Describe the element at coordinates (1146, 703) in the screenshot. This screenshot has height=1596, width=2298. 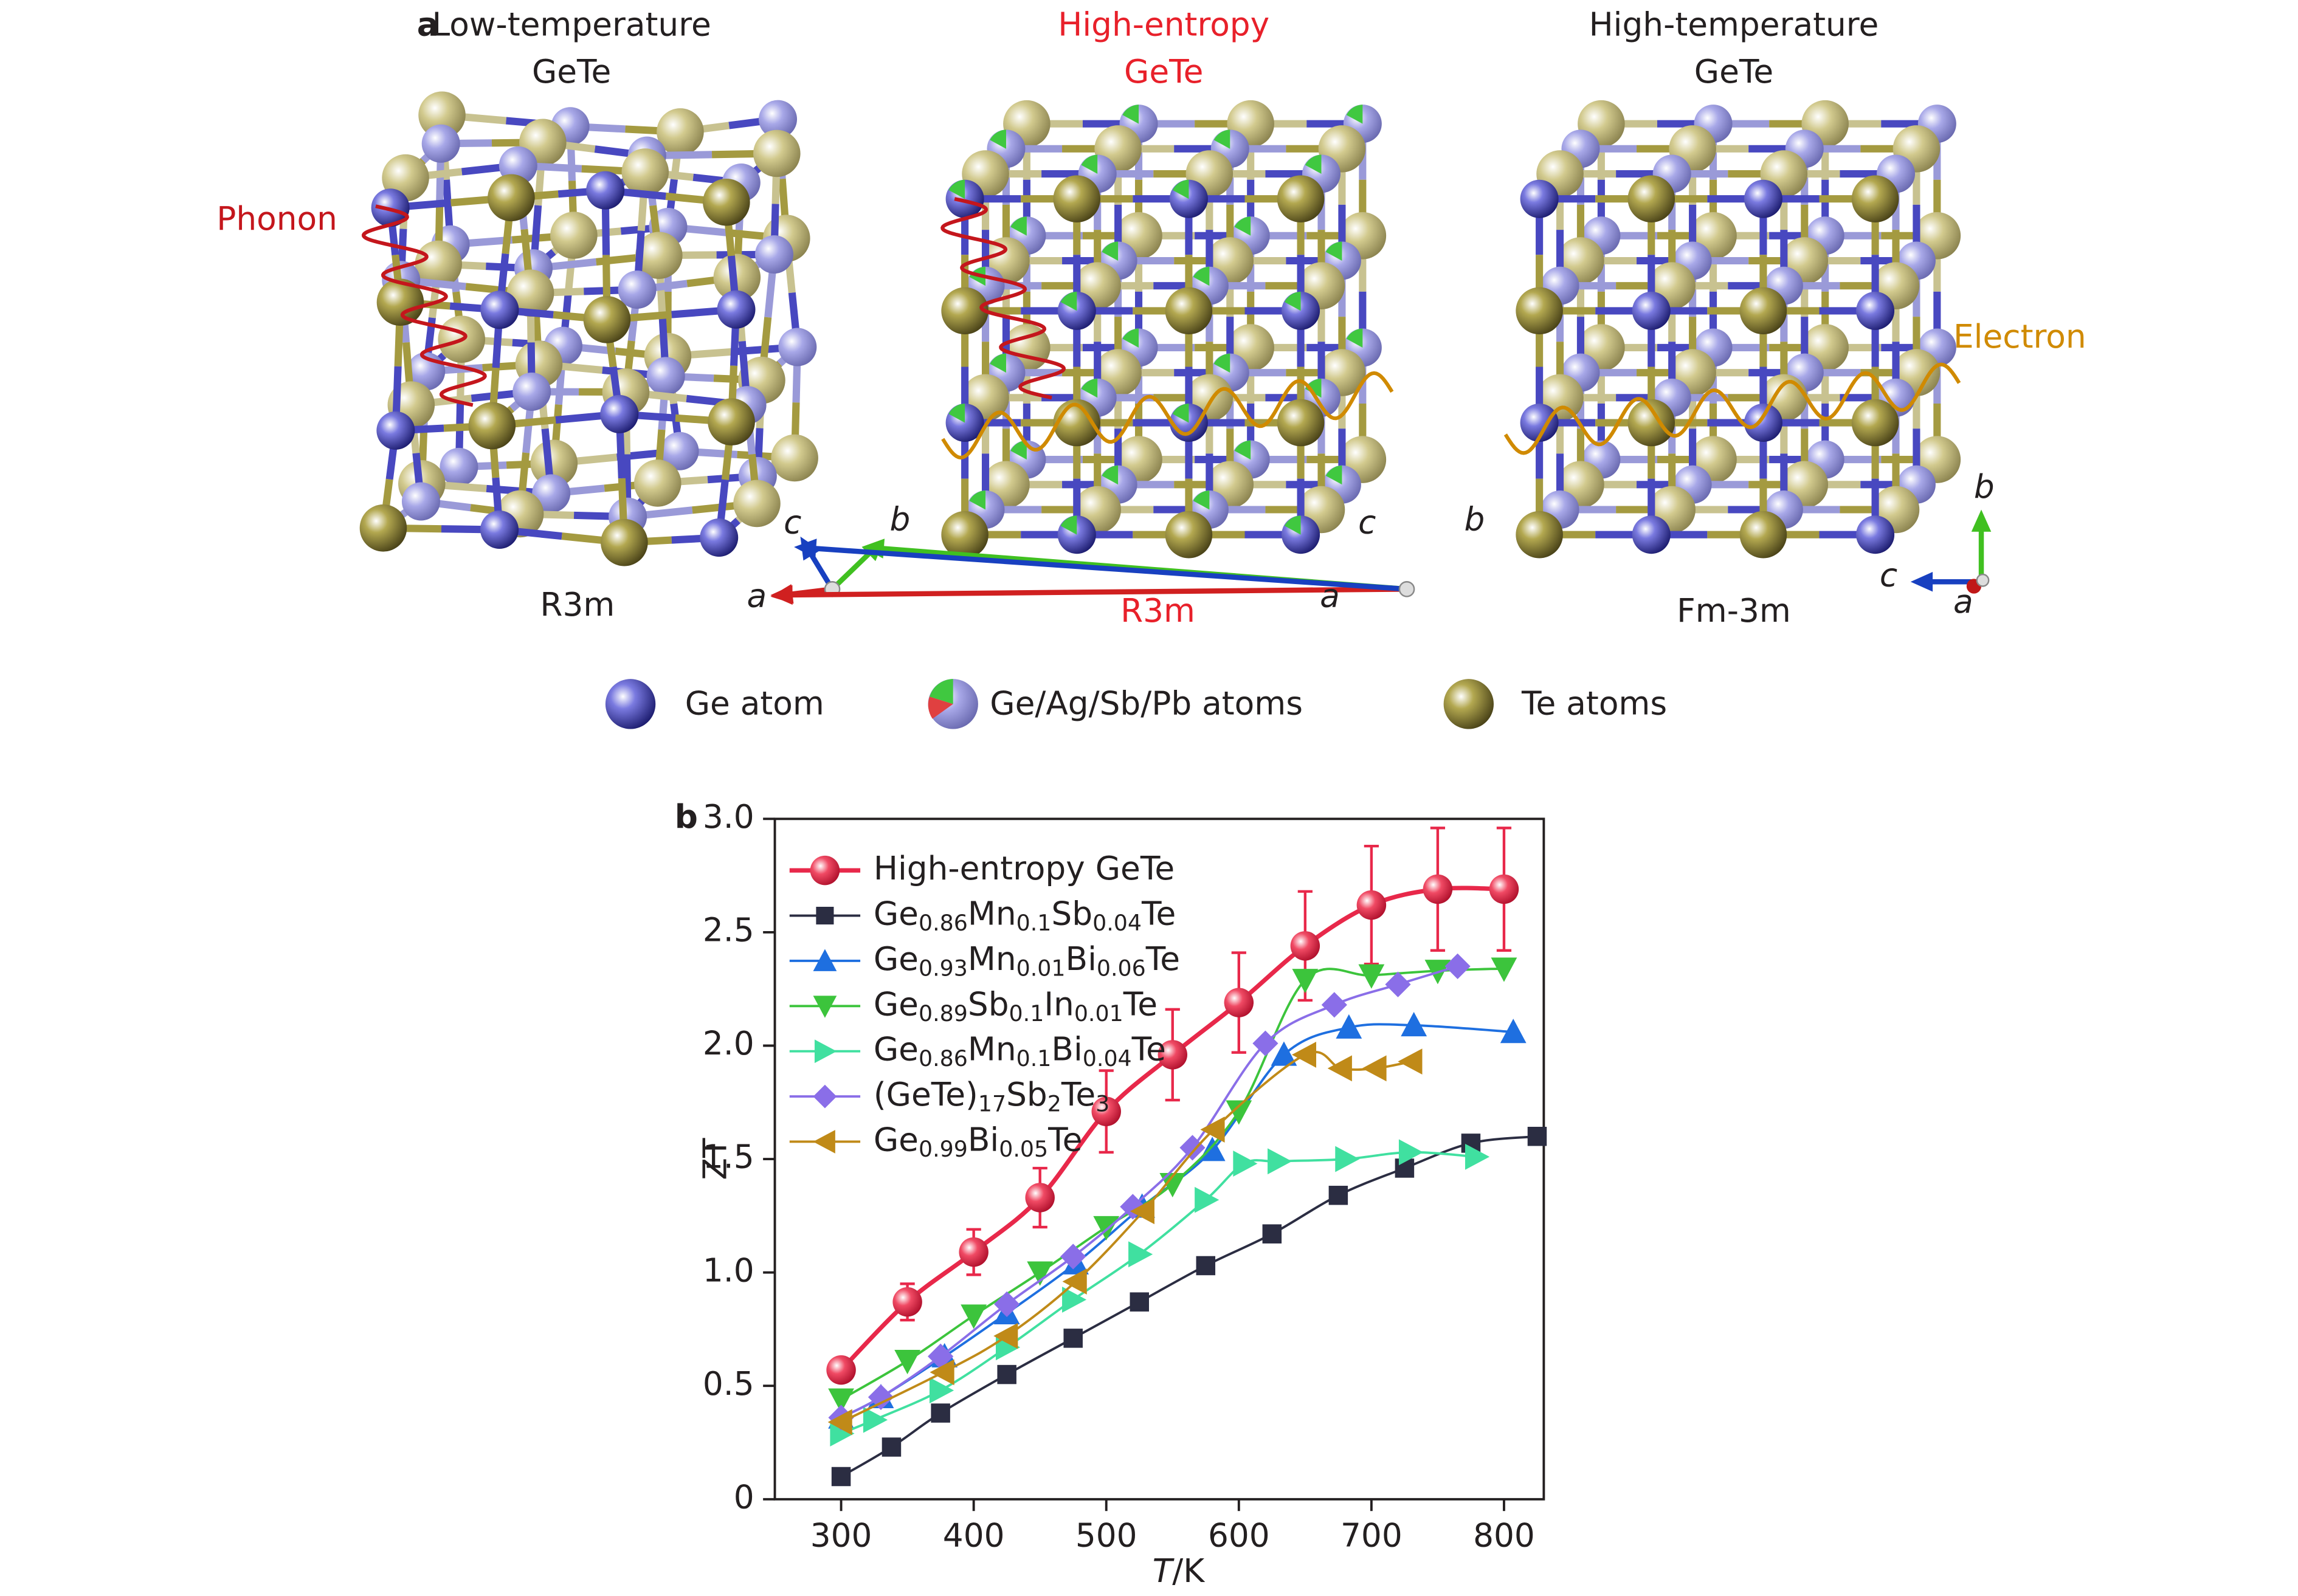
I see `atom-legend-label: Ge/Ag/Sb/Pb atoms` at that location.